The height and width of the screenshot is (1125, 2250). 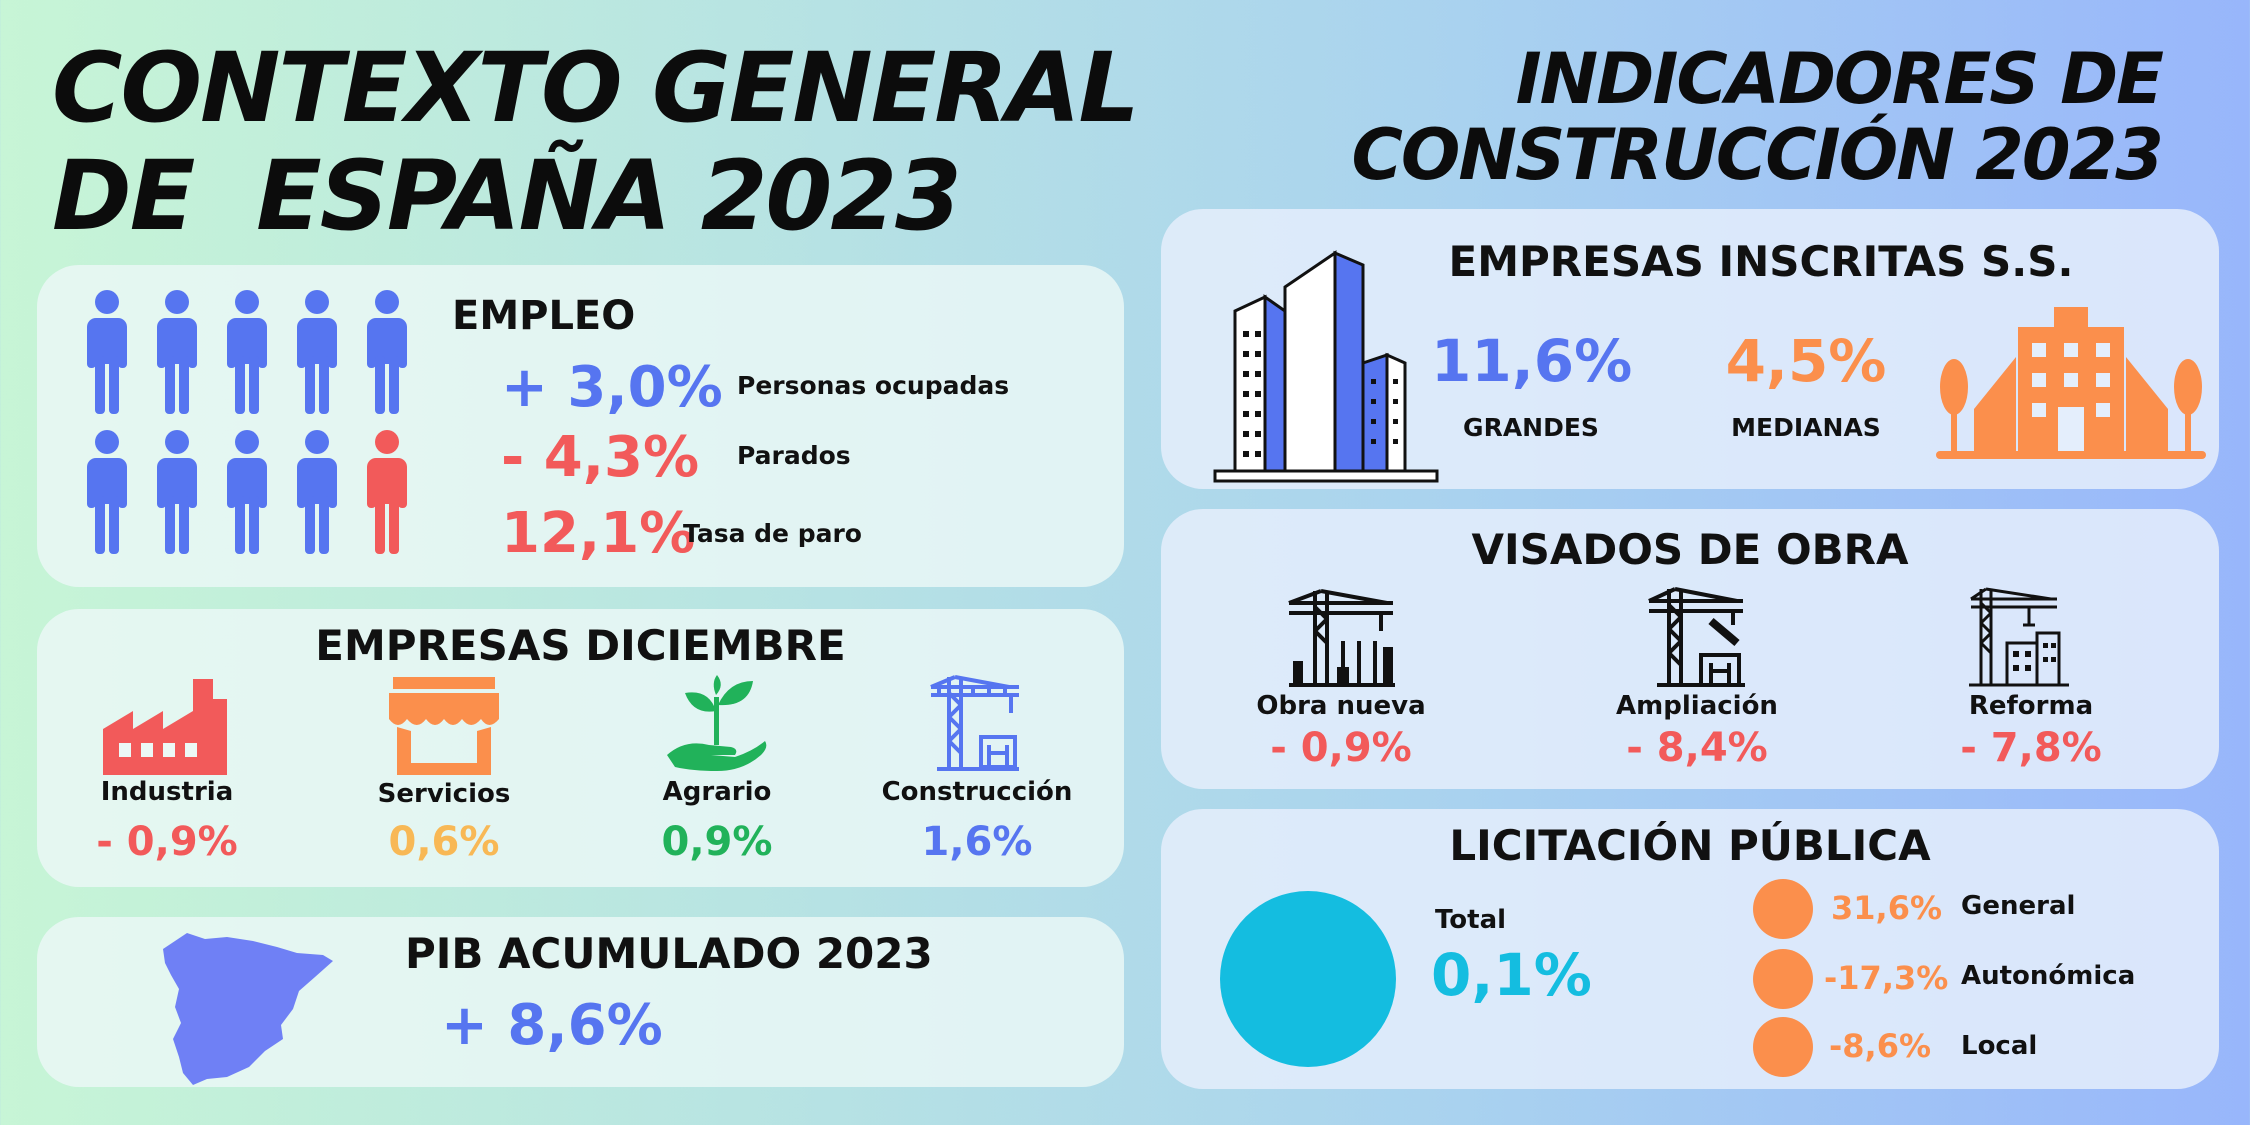 What do you see at coordinates (2031, 748) in the screenshot?
I see `reforma-value: - 7,8%` at bounding box center [2031, 748].